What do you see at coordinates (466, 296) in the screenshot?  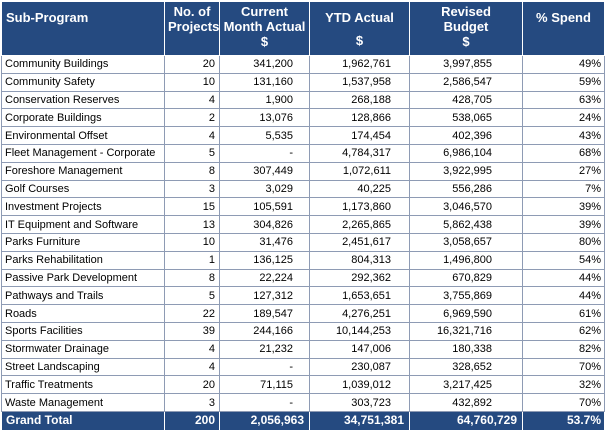 I see `cell-revised-budget: 3,755,869` at bounding box center [466, 296].